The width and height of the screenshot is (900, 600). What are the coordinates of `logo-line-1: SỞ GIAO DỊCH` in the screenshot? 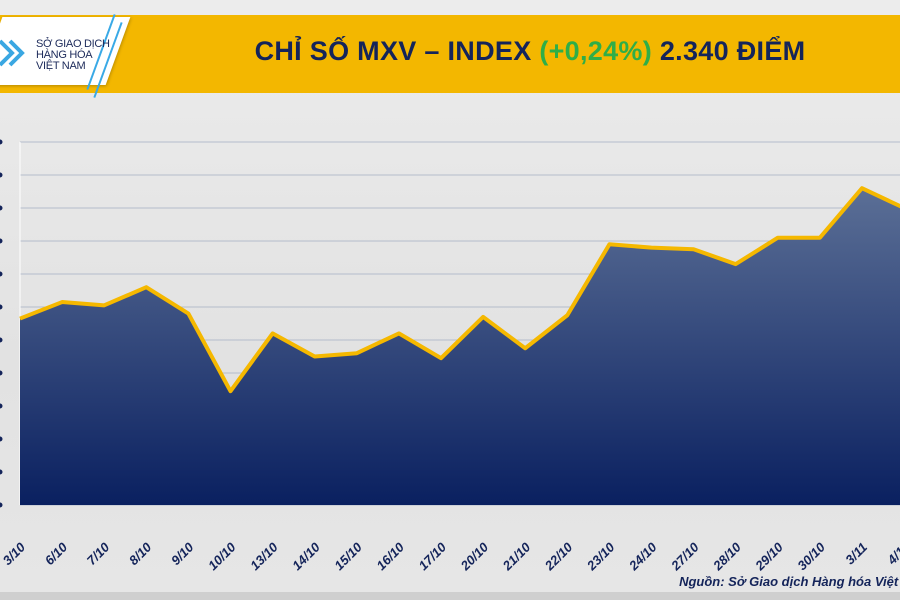 It's located at (73, 44).